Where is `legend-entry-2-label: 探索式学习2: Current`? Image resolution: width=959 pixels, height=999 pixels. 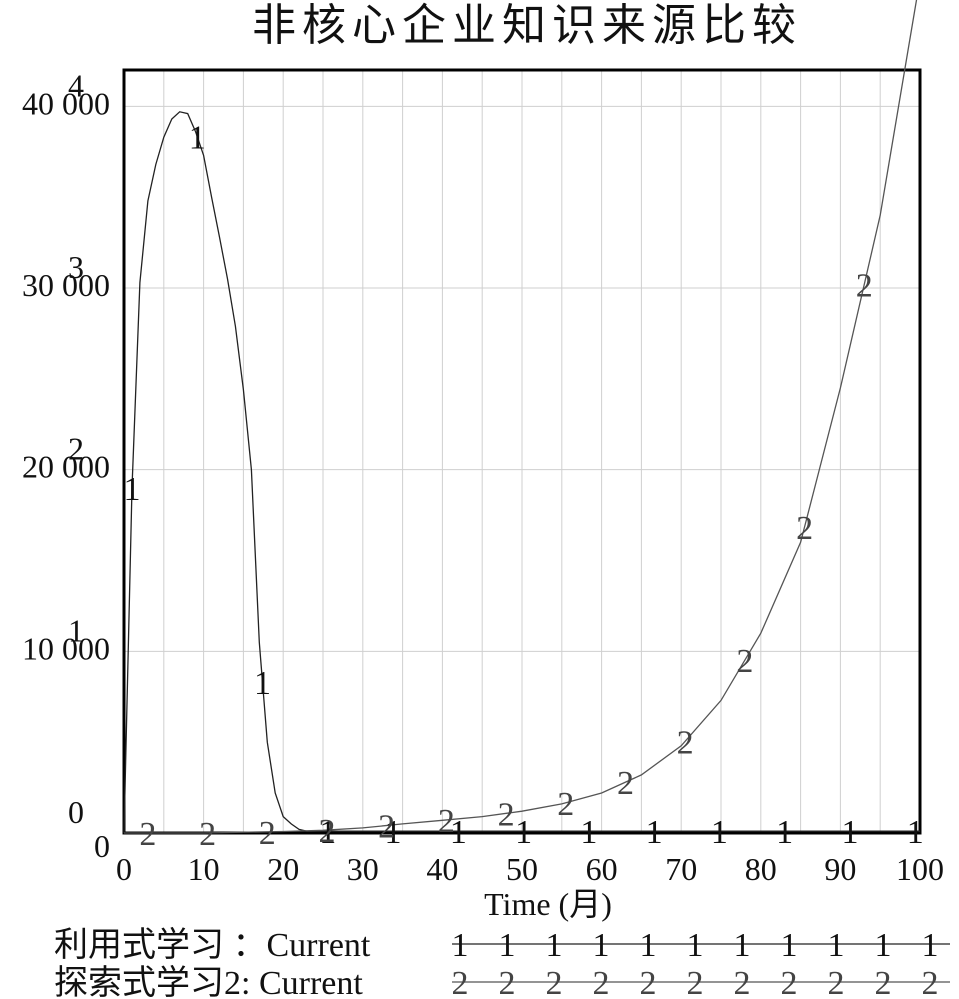 legend-entry-2-label: 探索式学习2: Current is located at coordinates (208, 981).